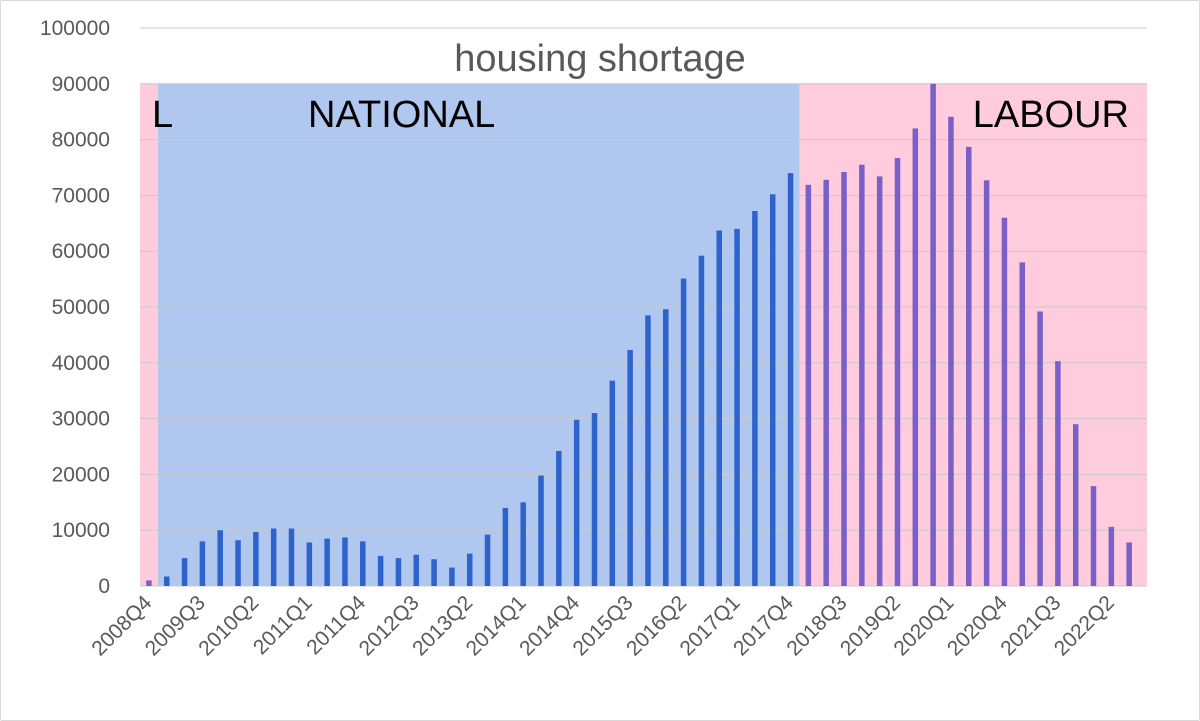 The image size is (1200, 721). What do you see at coordinates (1075, 505) in the screenshot?
I see `bar-2021Q4` at bounding box center [1075, 505].